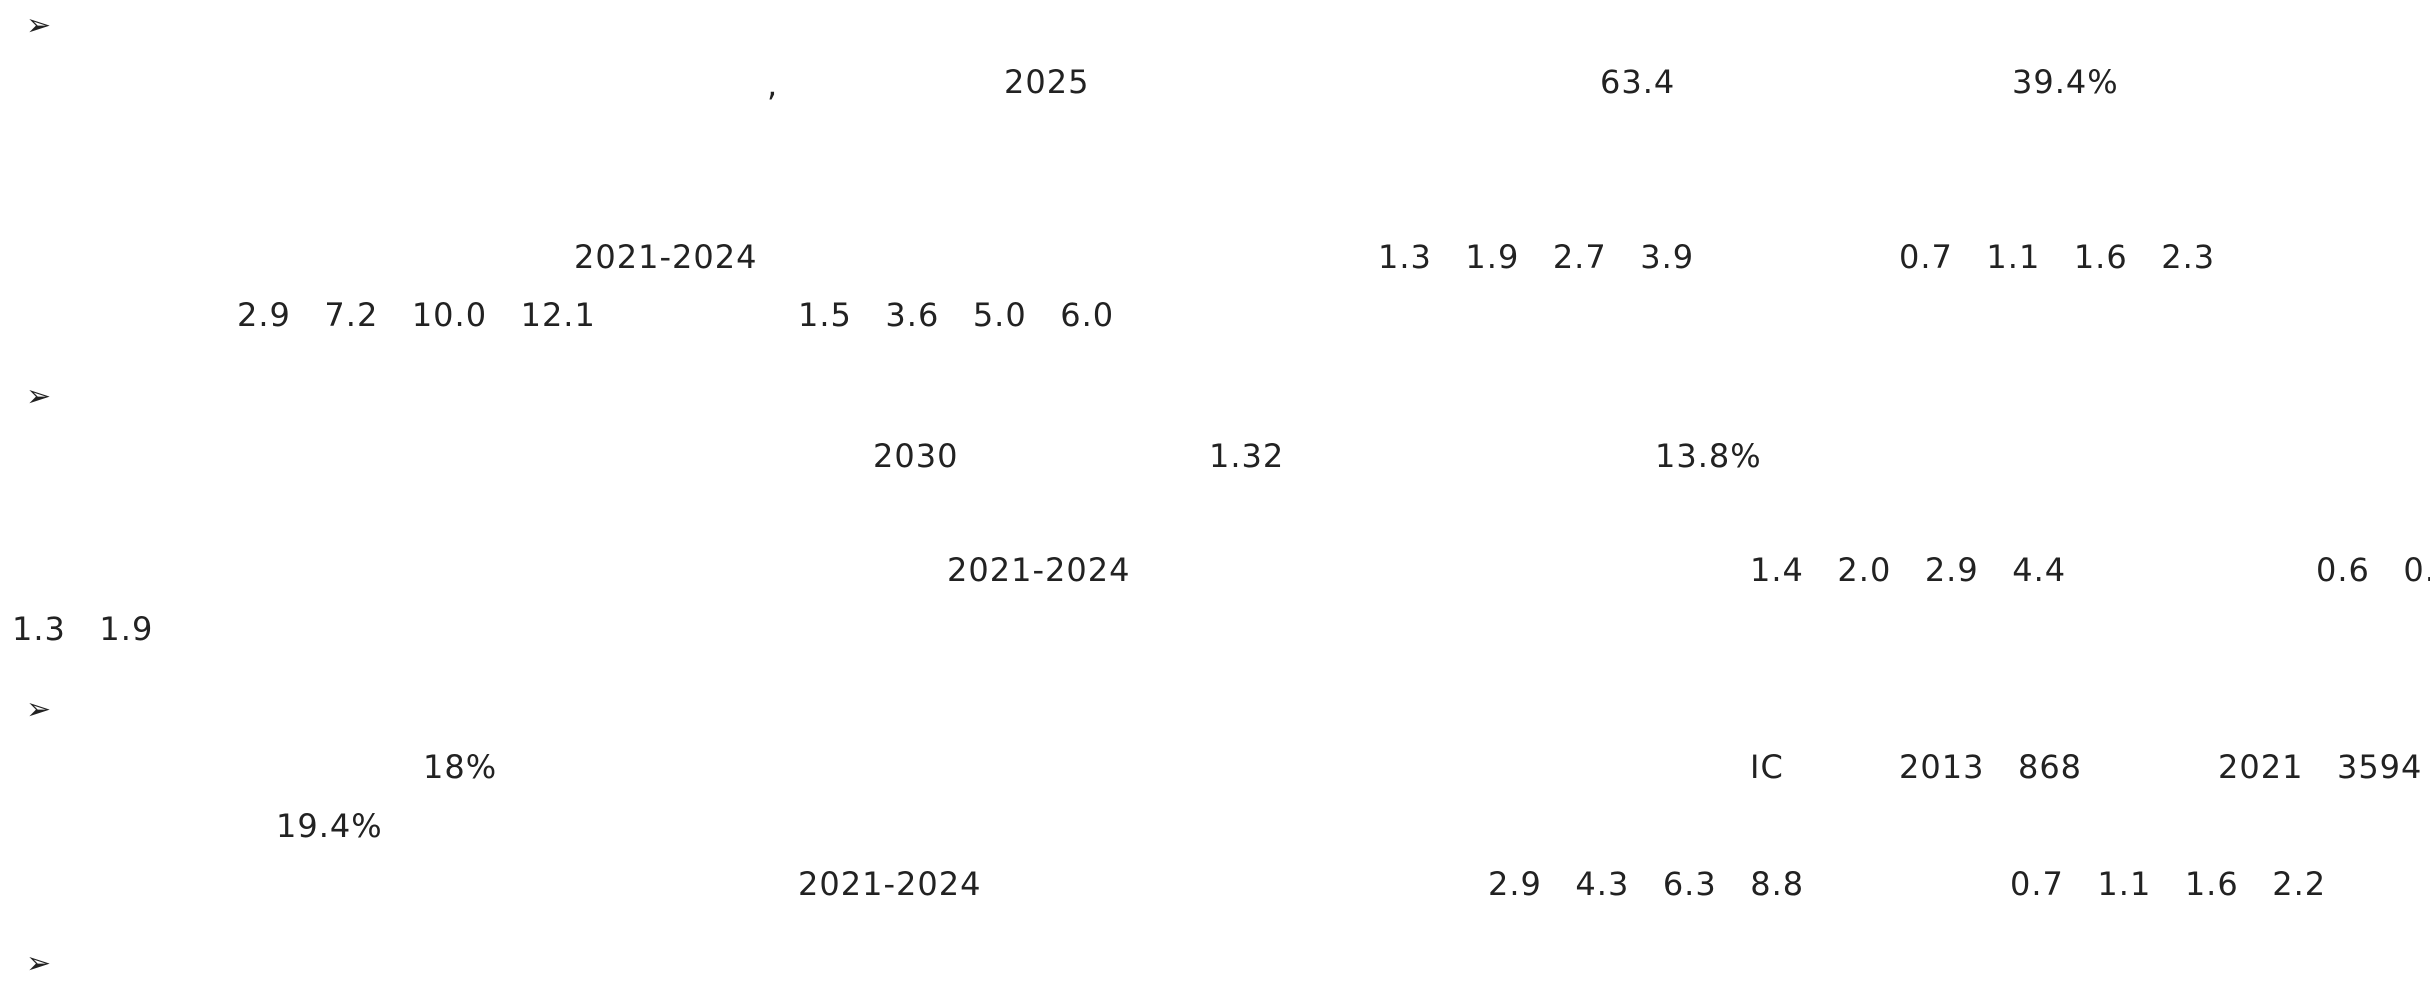  Describe the element at coordinates (1047, 82) in the screenshot. I see `text-fragment: 2025` at that location.